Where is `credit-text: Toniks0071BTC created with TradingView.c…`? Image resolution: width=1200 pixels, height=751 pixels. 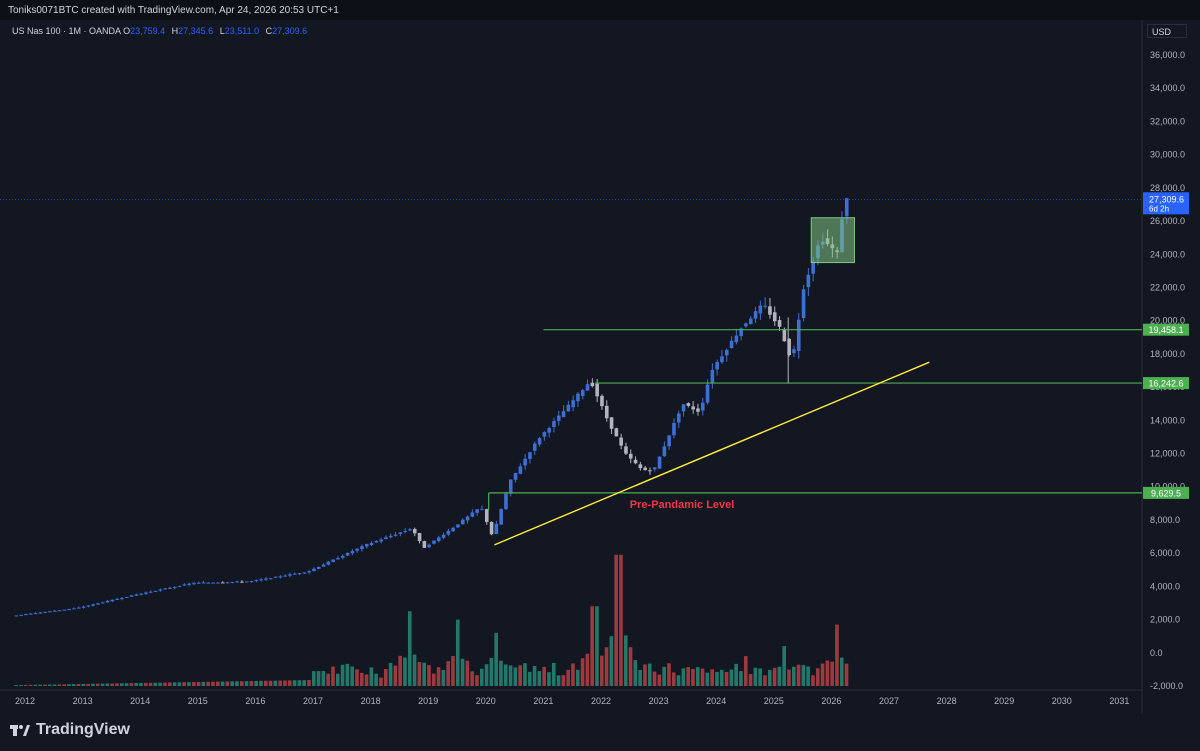 credit-text: Toniks0071BTC created with TradingView.c… is located at coordinates (173, 10).